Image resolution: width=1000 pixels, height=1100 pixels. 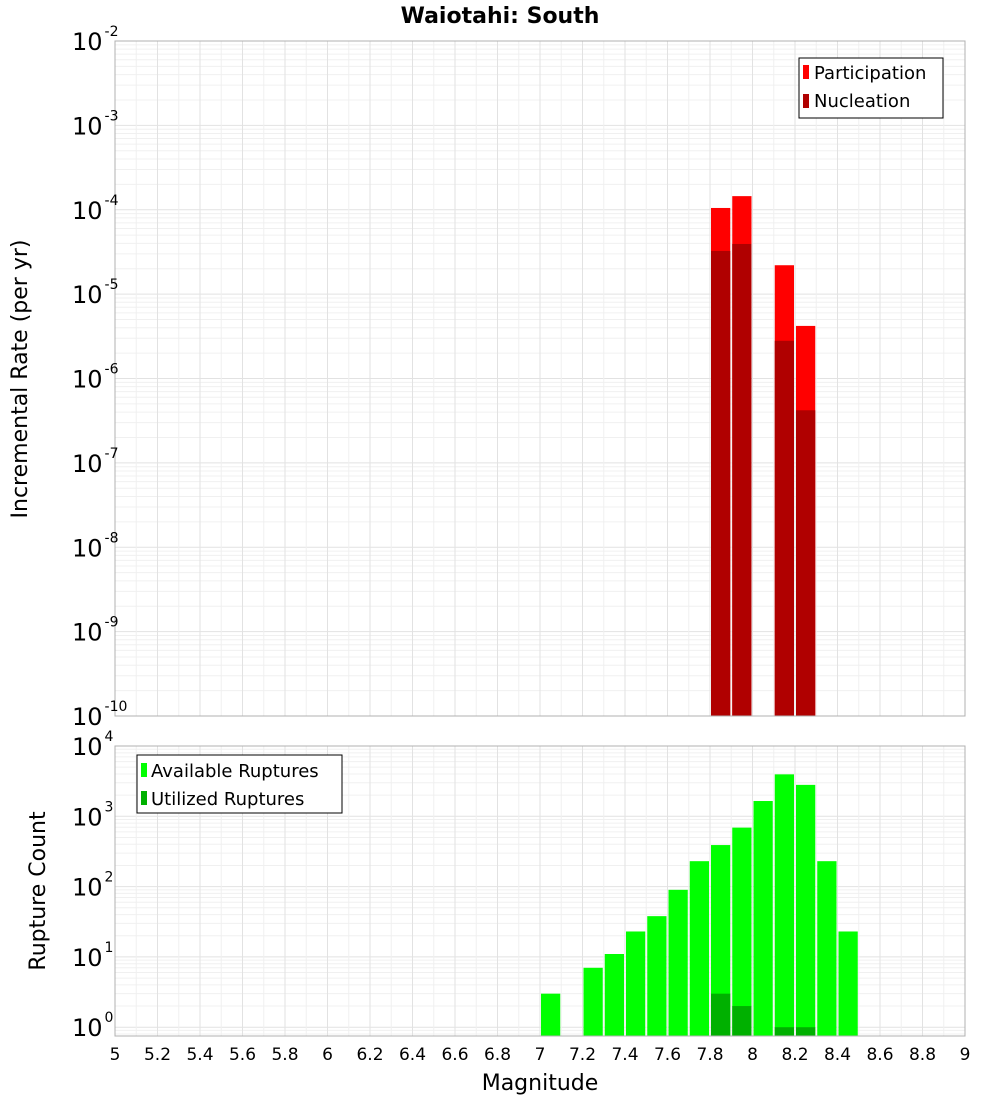 I want to click on chart-title: Waiotahi: South, so click(x=500, y=16).